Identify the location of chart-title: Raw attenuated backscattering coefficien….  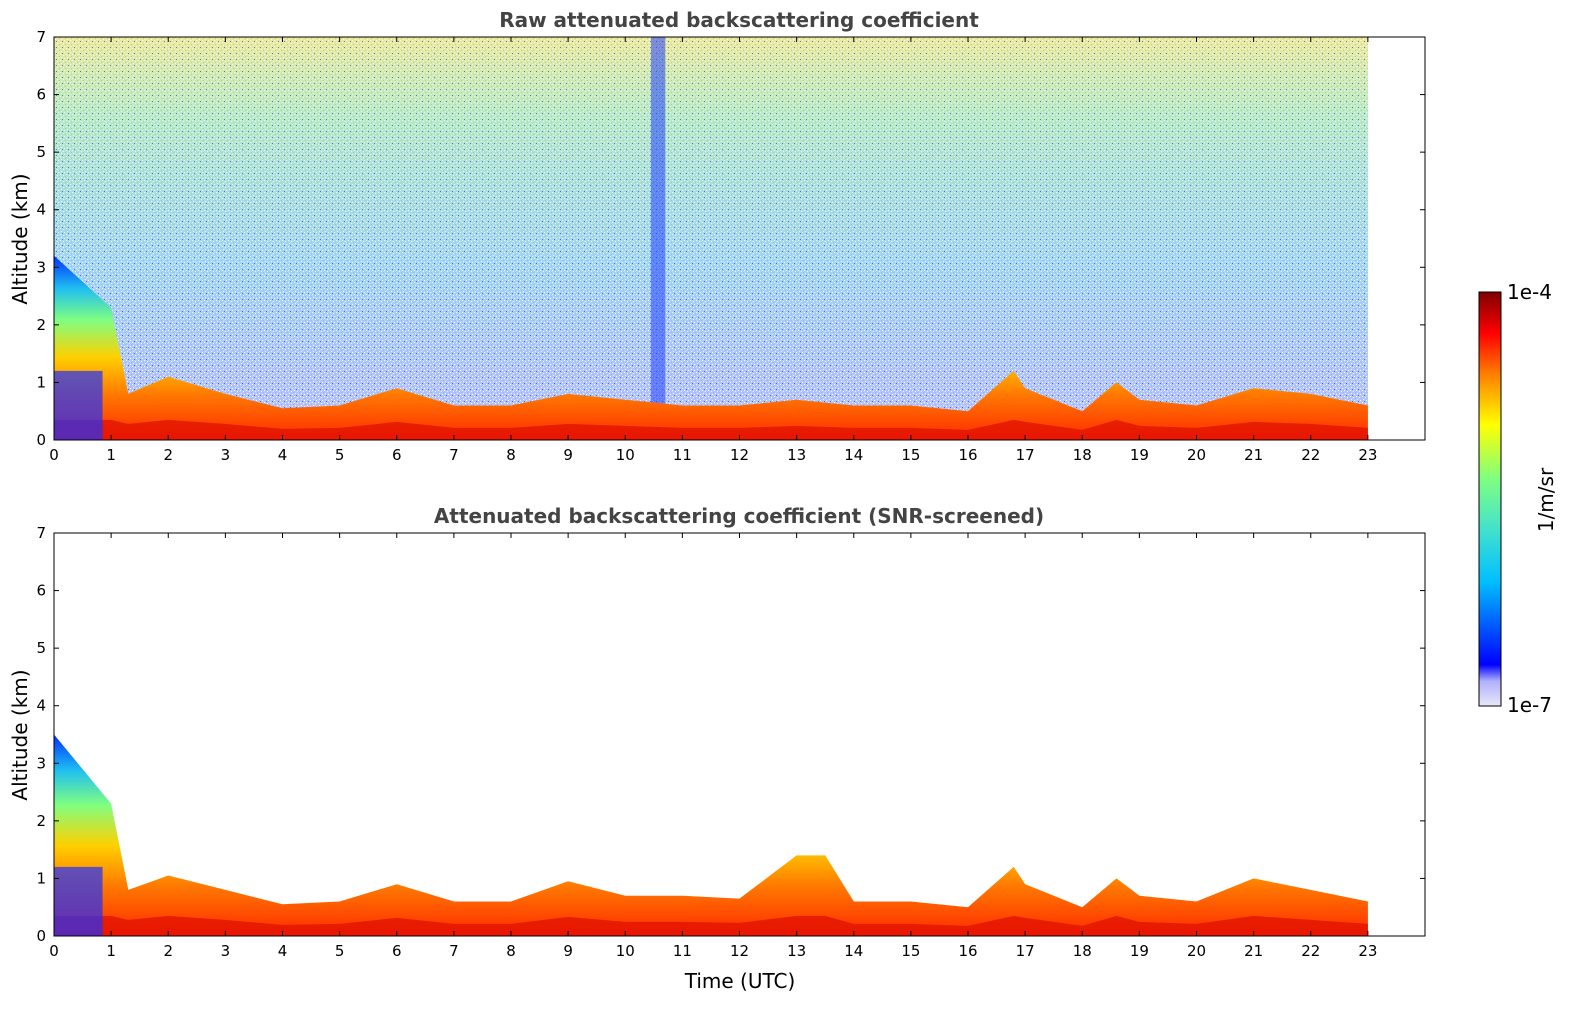
(739, 20).